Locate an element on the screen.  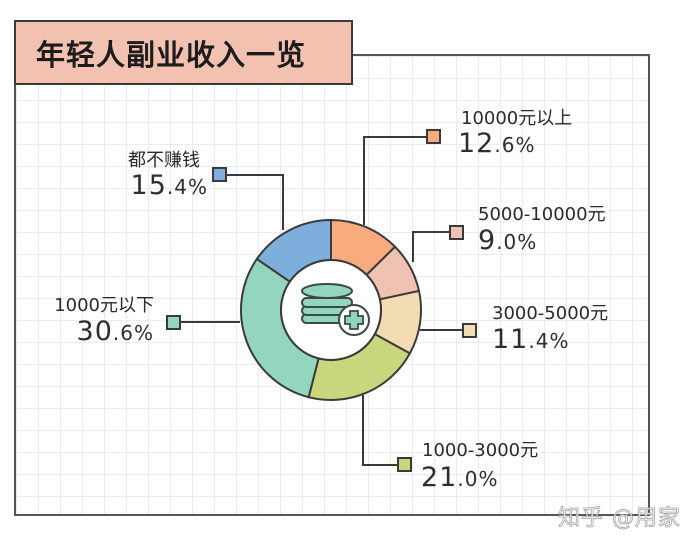
label-3000-5000: 3000-5000元 is located at coordinates (550, 313).